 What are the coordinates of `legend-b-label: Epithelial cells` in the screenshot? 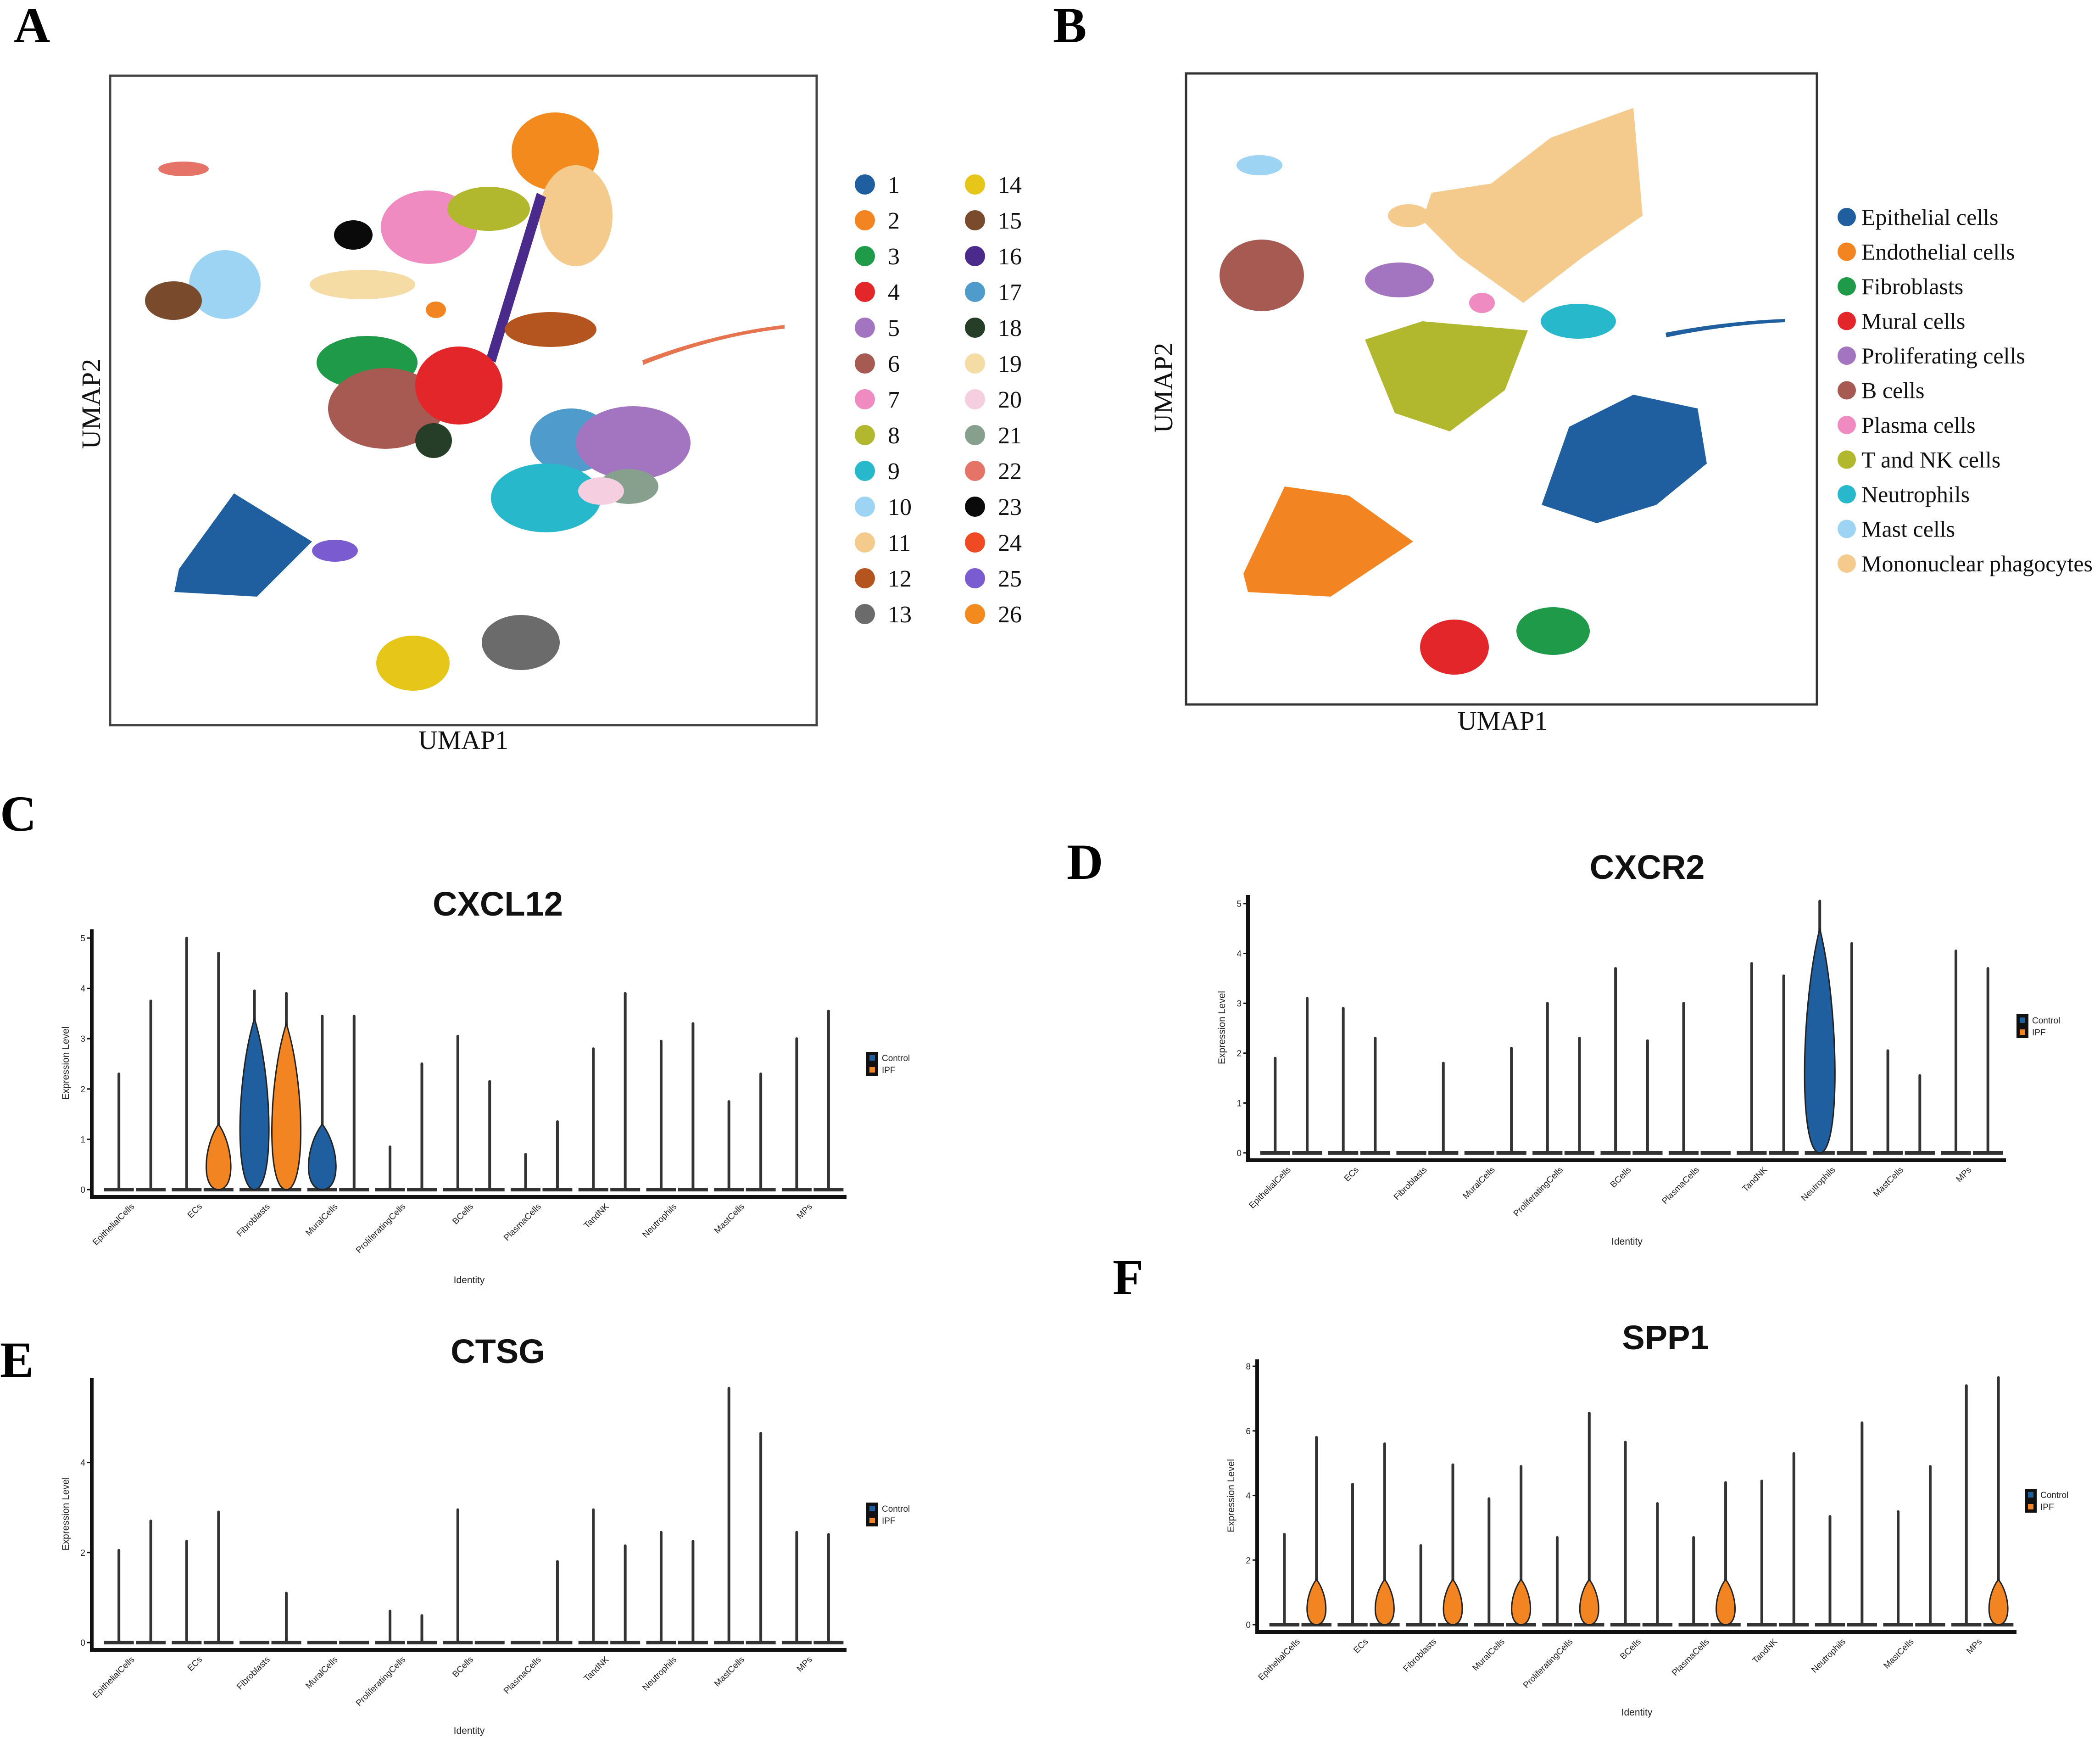 It's located at (1930, 217).